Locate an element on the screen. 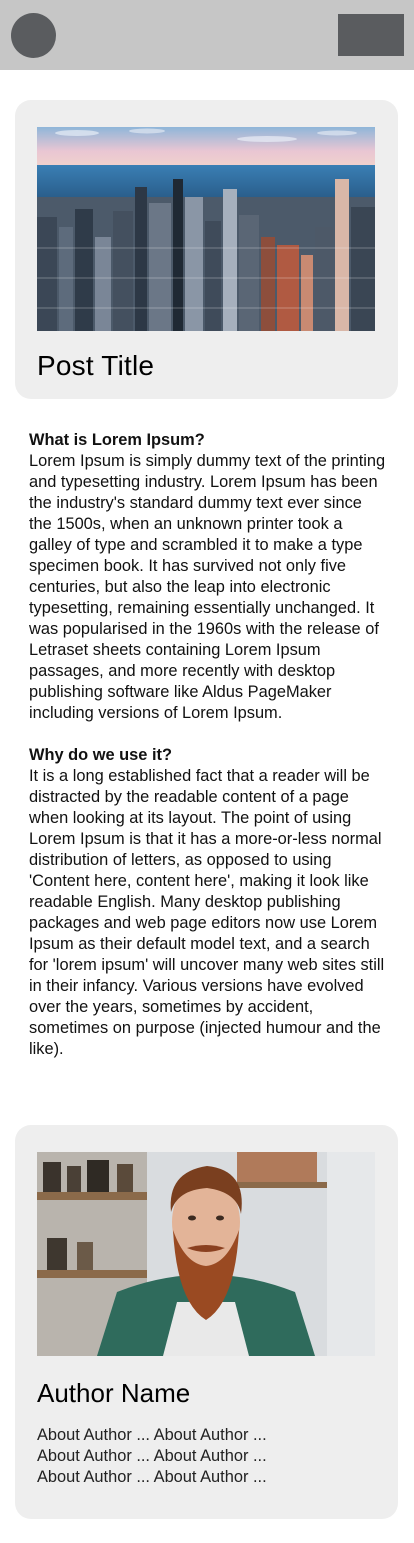 Image resolution: width=414 pixels, height=1543 pixels. section-heading: Why do we use it? is located at coordinates (100, 755).